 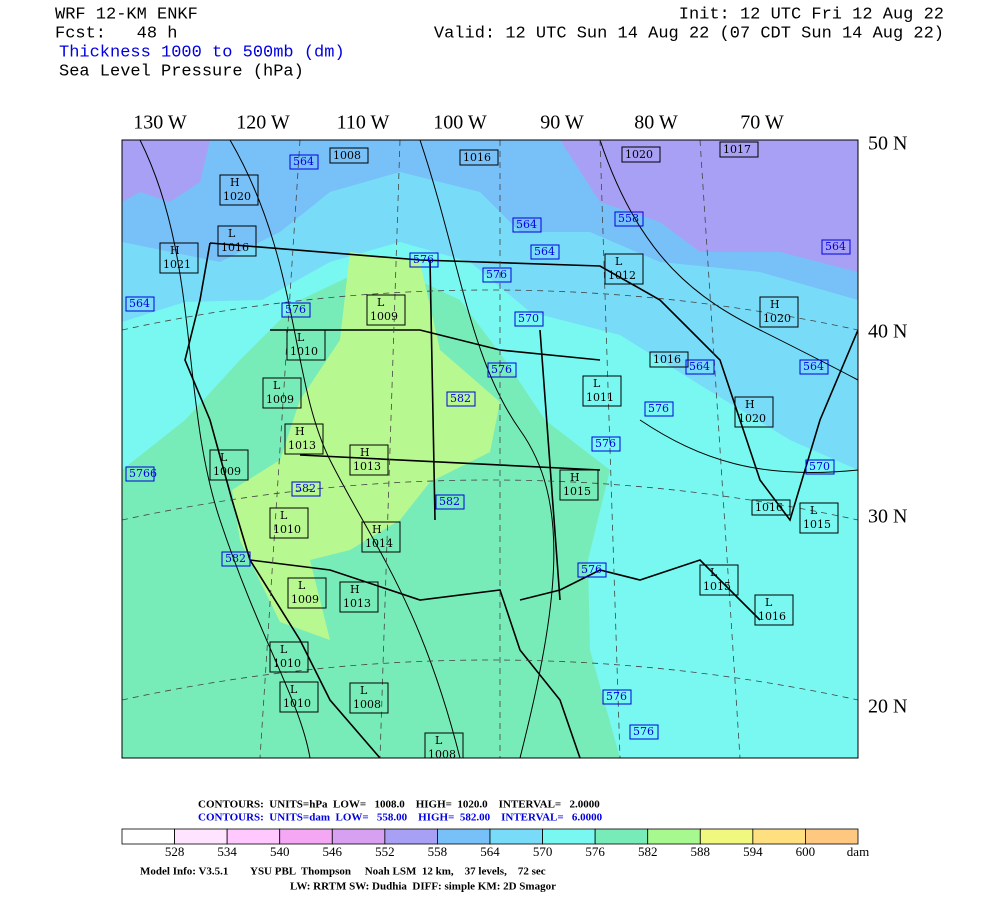 I want to click on lat-label: 20 N, so click(x=887, y=707).